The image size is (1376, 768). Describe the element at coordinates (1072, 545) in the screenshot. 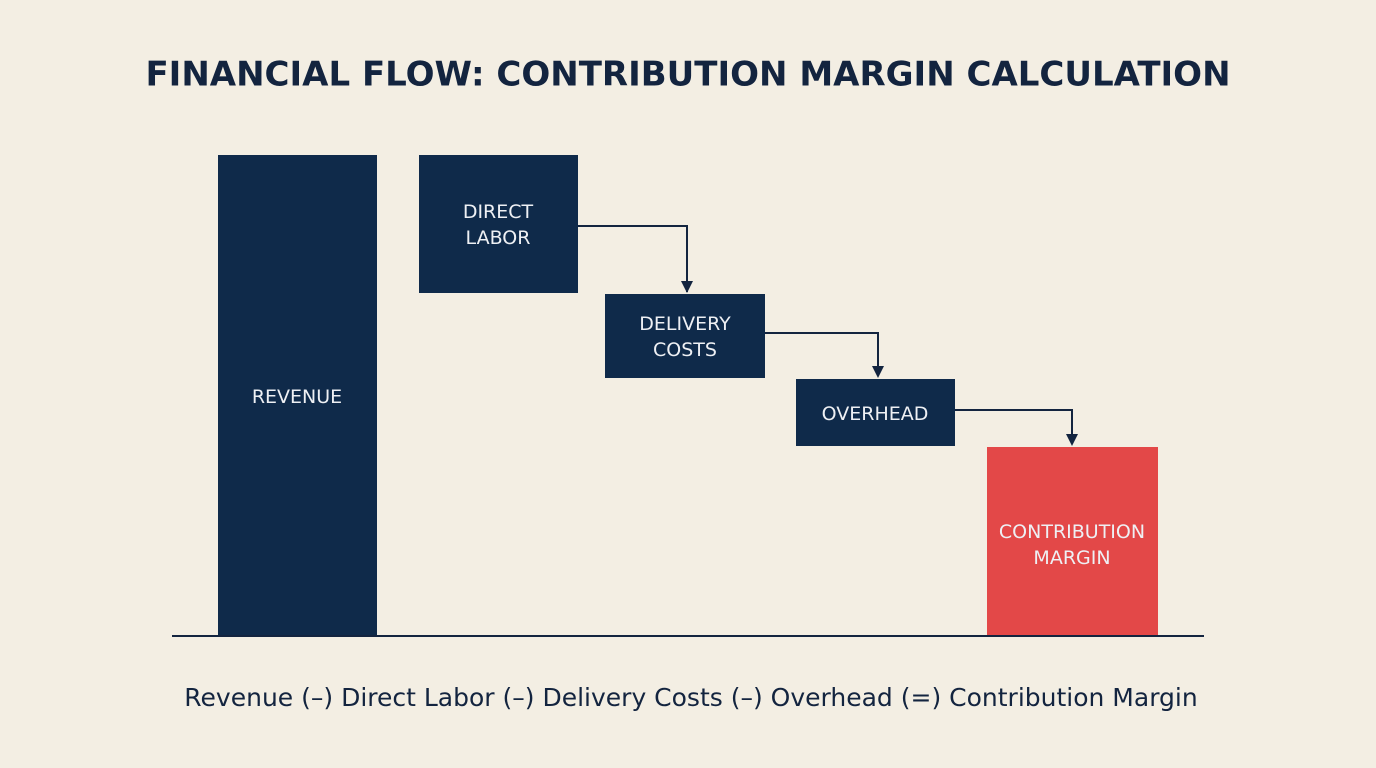

I see `node-label: CONTRIBUTION MARGIN` at that location.